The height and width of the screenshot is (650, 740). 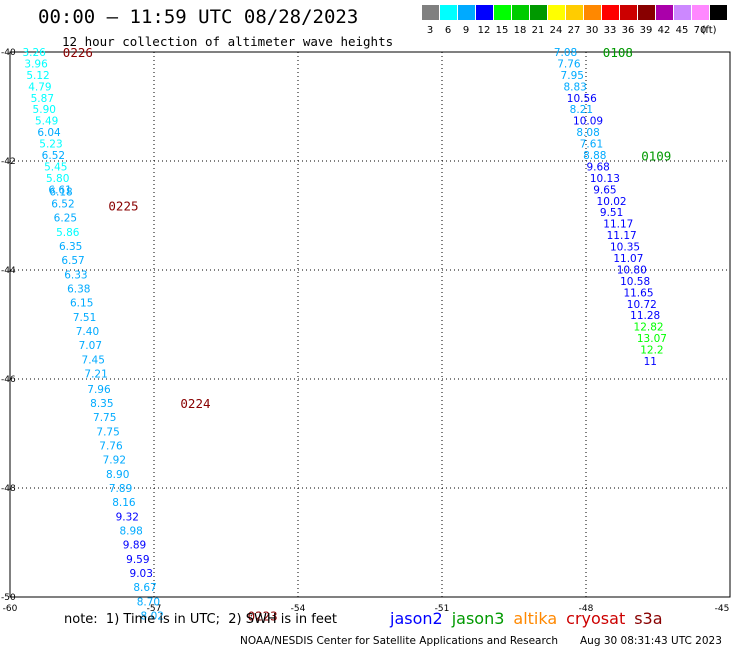 What do you see at coordinates (722, 609) in the screenshot?
I see `lon-tick-label: -45` at bounding box center [722, 609].